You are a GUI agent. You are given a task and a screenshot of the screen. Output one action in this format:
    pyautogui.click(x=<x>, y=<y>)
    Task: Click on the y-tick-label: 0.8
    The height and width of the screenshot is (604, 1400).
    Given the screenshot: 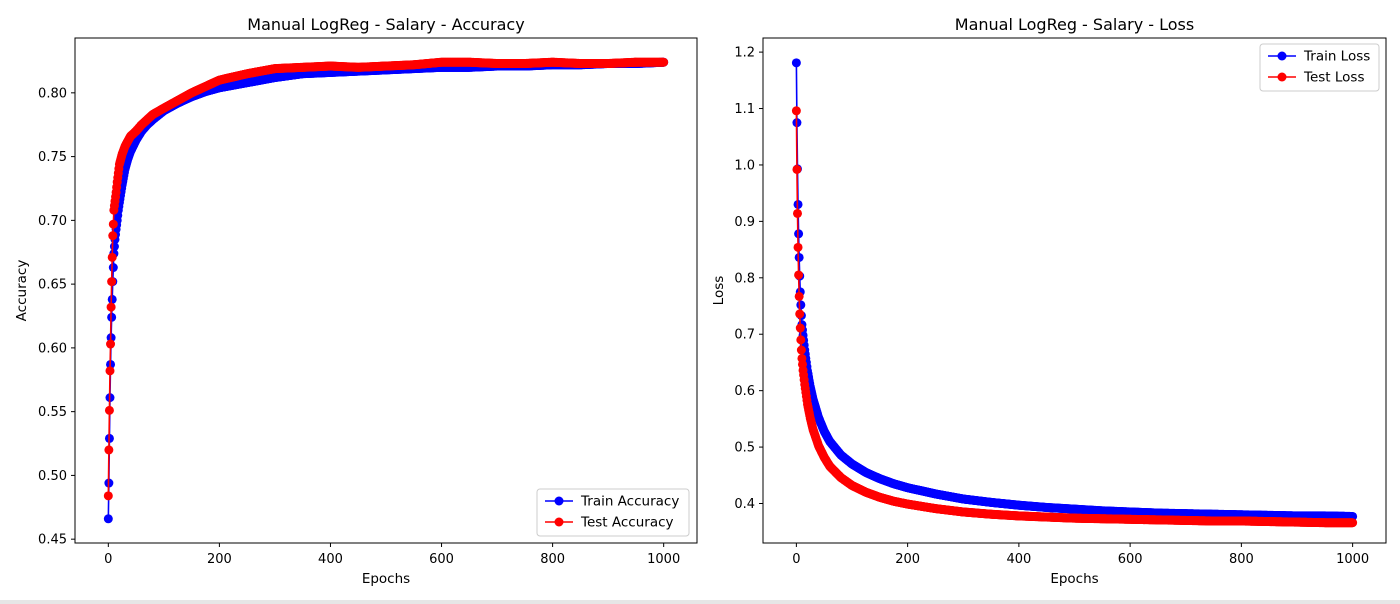 What is the action you would take?
    pyautogui.click(x=744, y=278)
    